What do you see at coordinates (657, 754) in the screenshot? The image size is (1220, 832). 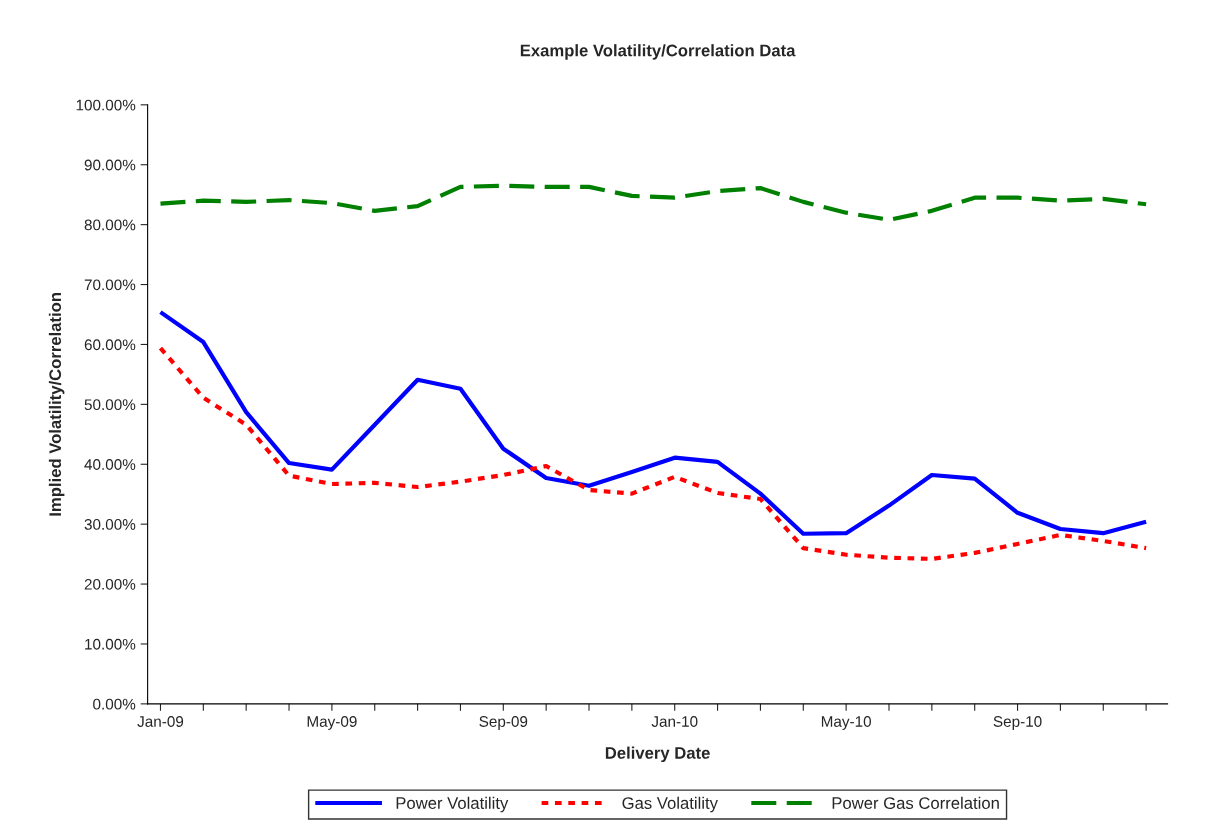 I see `x-axis-title: Delivery Date` at bounding box center [657, 754].